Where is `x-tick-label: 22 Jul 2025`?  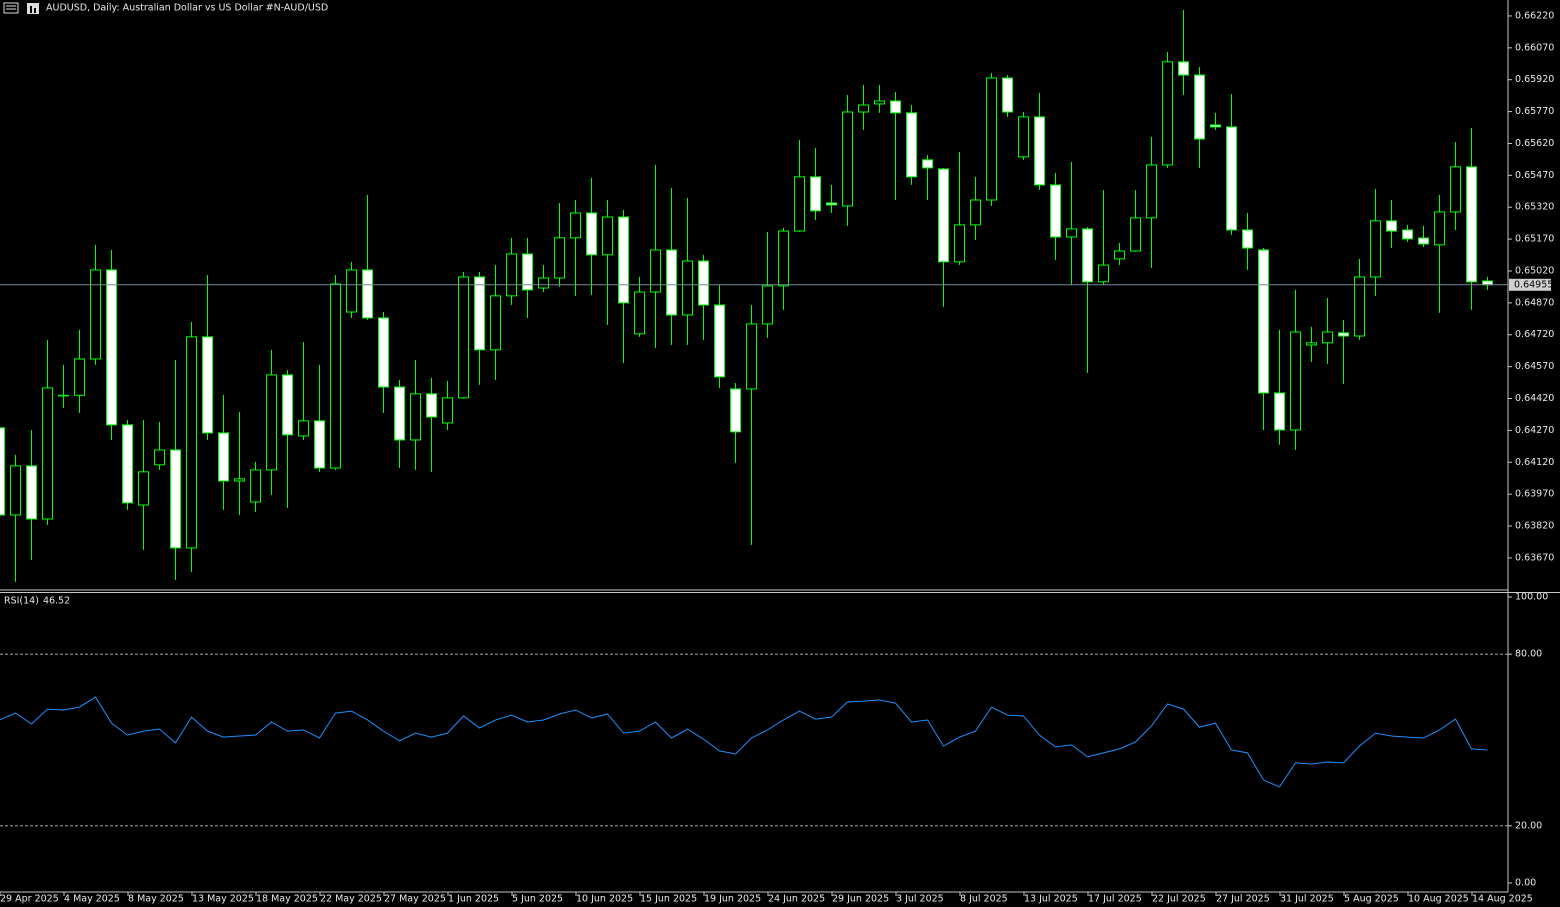 x-tick-label: 22 Jul 2025 is located at coordinates (1179, 899).